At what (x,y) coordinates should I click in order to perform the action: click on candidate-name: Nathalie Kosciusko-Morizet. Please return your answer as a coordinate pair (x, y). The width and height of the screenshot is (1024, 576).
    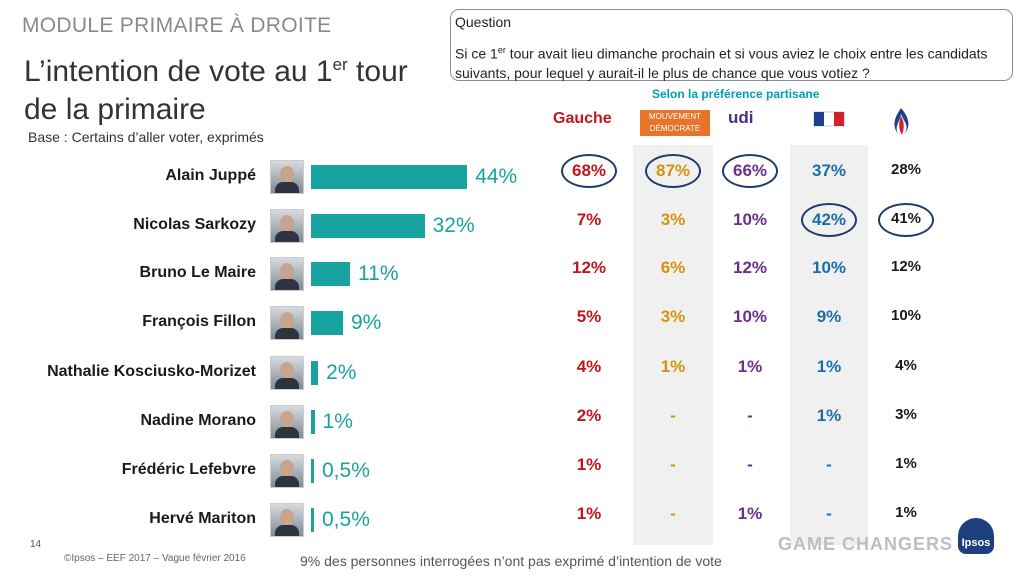
    Looking at the image, I should click on (151, 371).